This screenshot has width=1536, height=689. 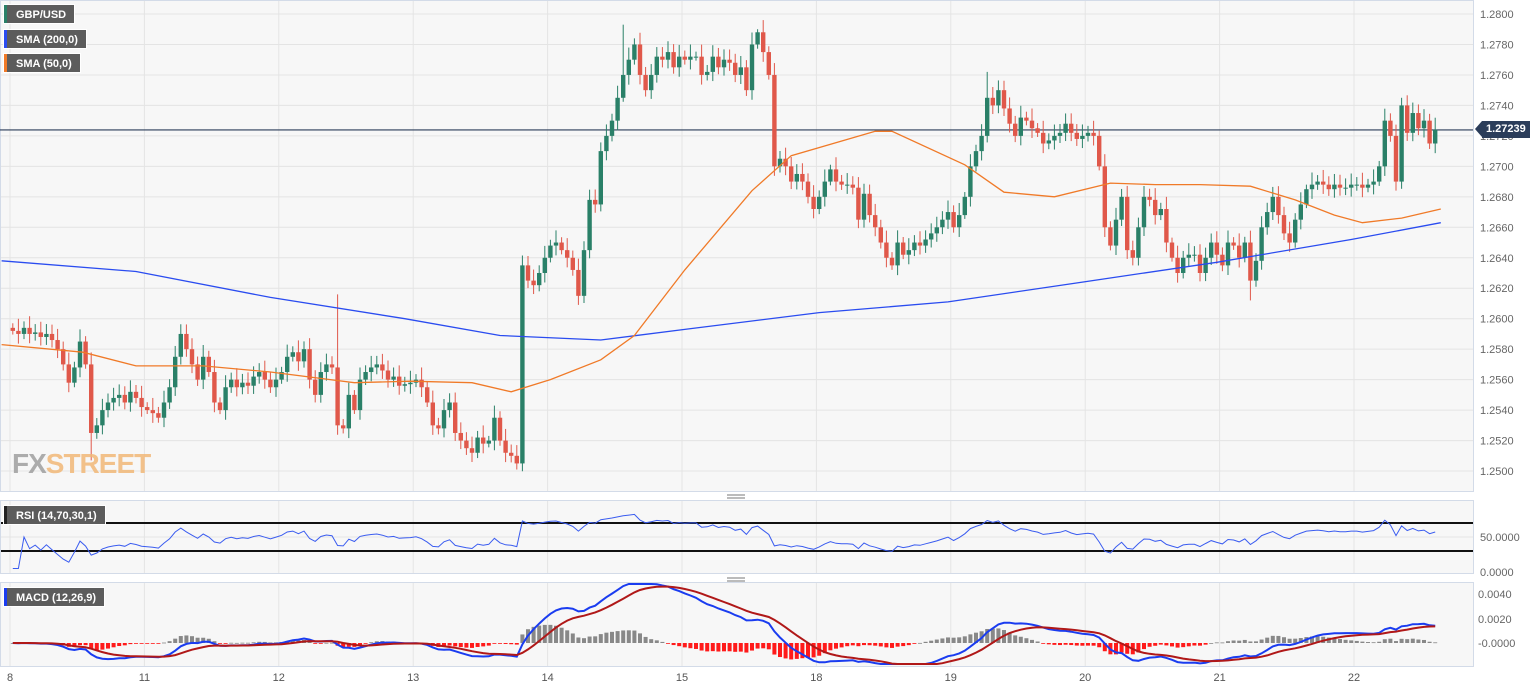 I want to click on rsi-panel-resize-handle, so click(x=736, y=496).